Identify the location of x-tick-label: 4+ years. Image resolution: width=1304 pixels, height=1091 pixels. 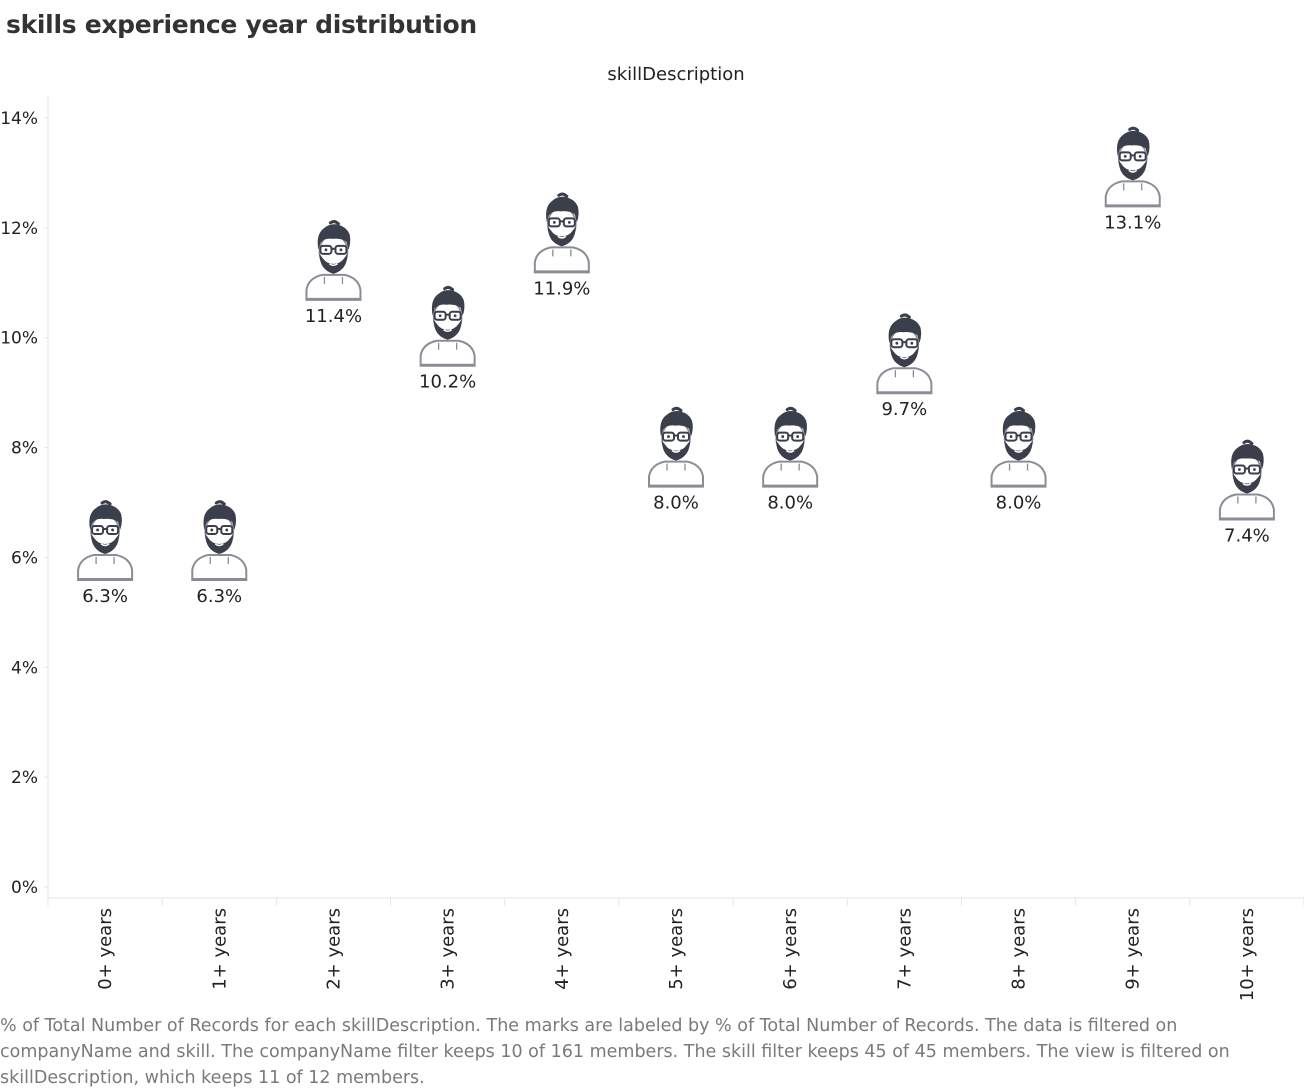
(562, 949).